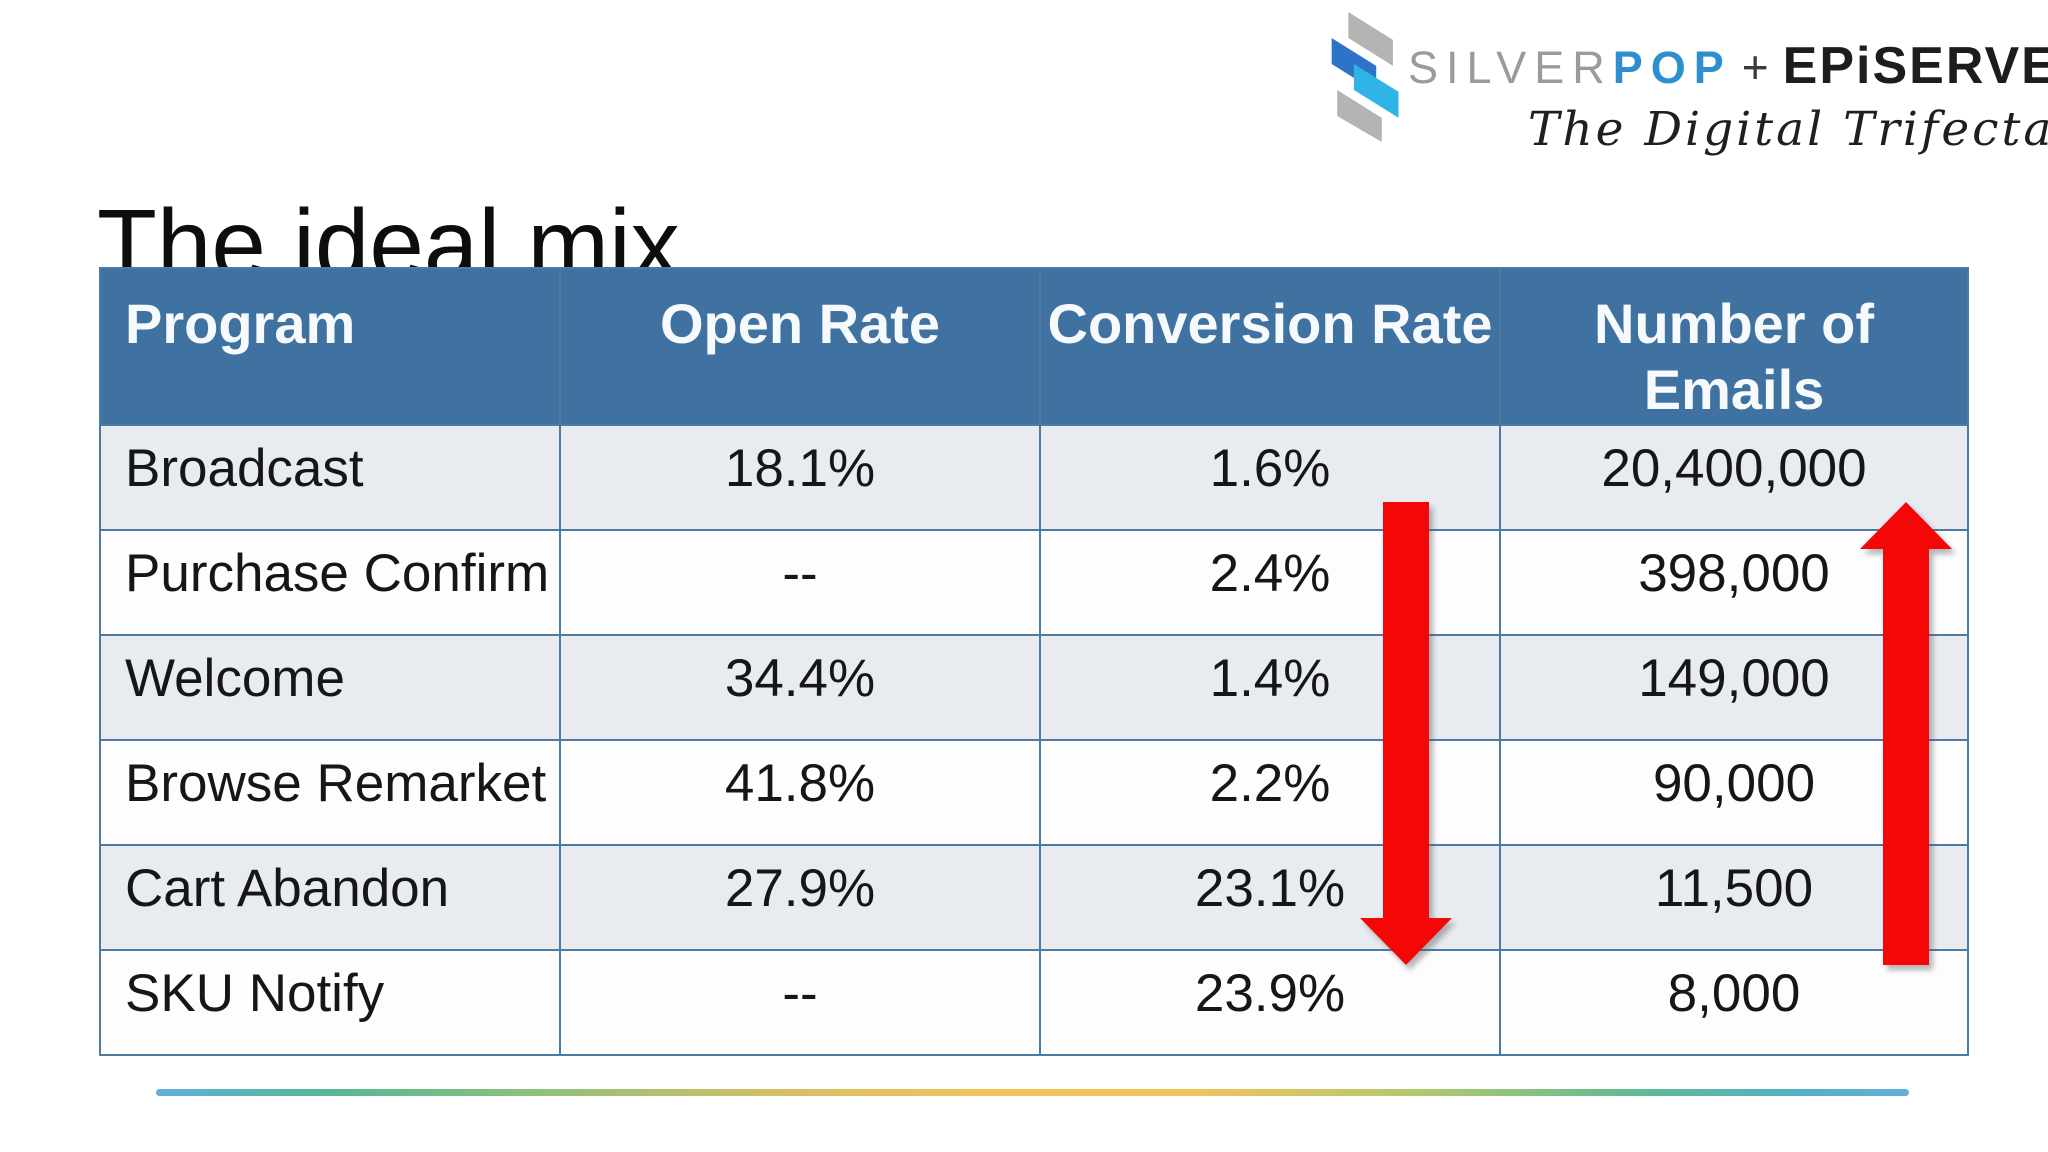 This screenshot has width=2048, height=1152. I want to click on column-header-number-of-emails: Number of Emails, so click(1734, 346).